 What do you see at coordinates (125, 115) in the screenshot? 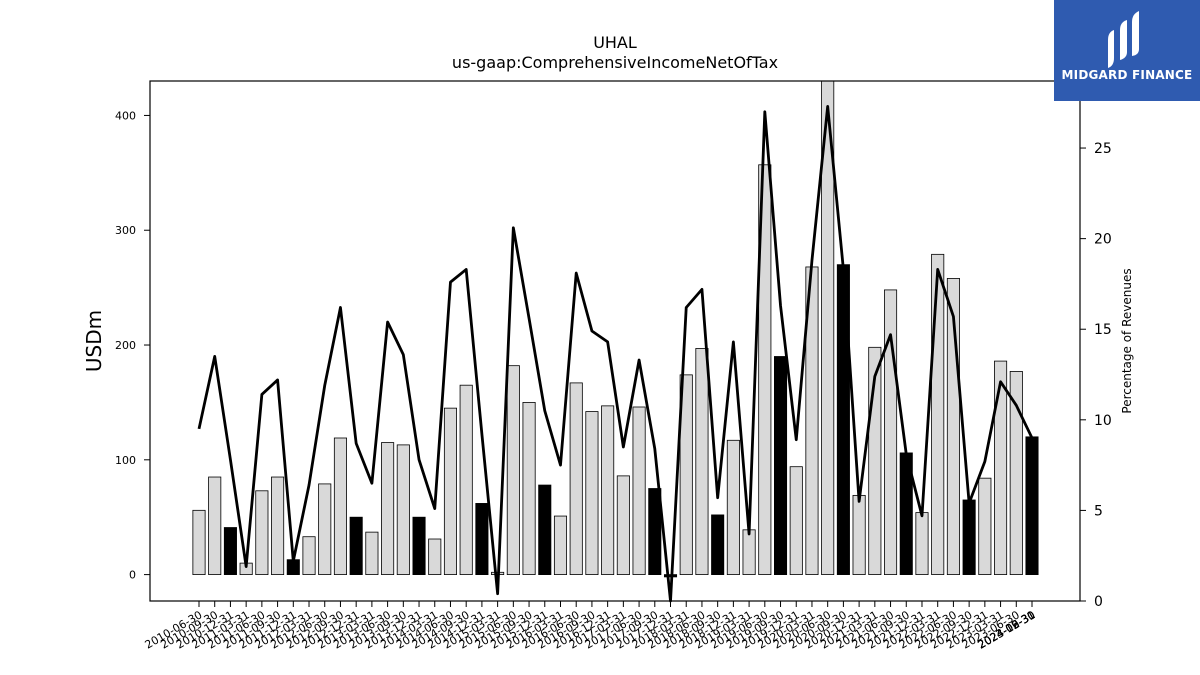
I see `y-tick-label: 400` at bounding box center [125, 115].